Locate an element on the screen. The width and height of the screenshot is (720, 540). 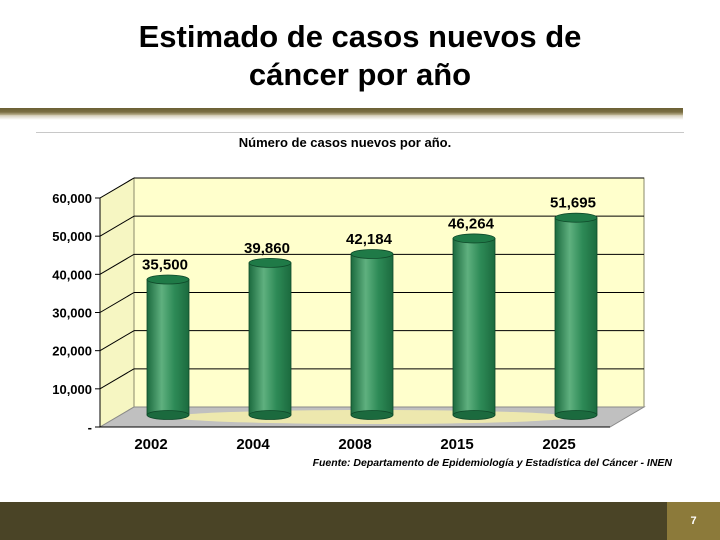
chart-title: Número de casos nuevos por año. is located at coordinates (345, 142).